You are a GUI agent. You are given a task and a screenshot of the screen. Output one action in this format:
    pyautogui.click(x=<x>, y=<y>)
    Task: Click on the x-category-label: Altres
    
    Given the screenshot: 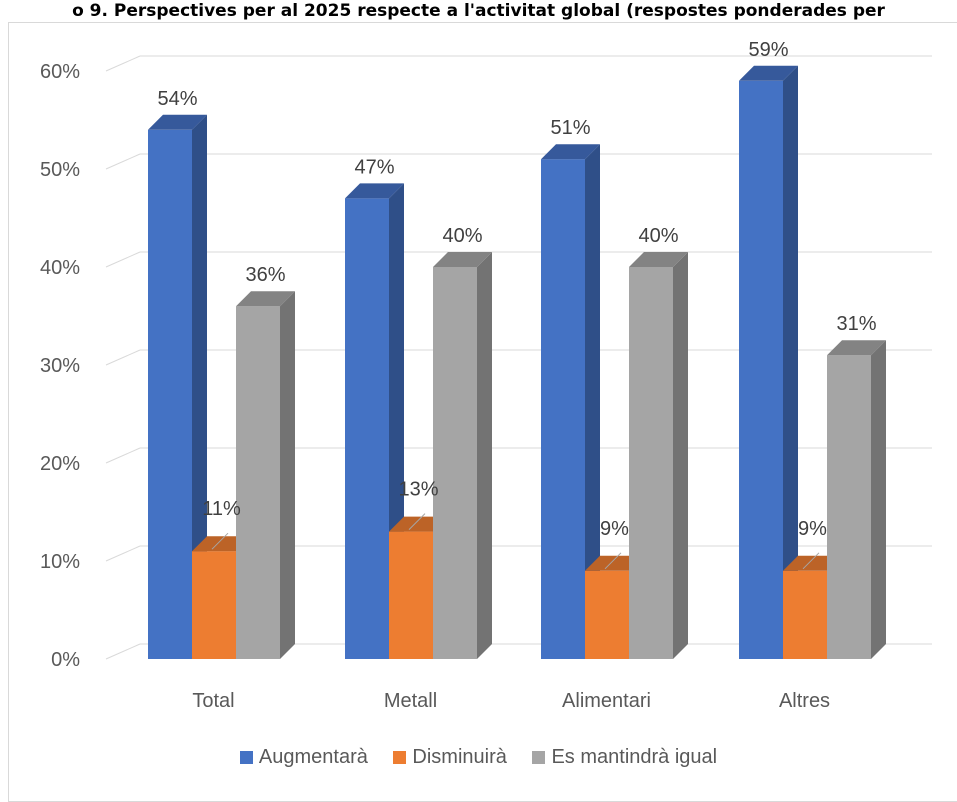 What is the action you would take?
    pyautogui.click(x=804, y=701)
    